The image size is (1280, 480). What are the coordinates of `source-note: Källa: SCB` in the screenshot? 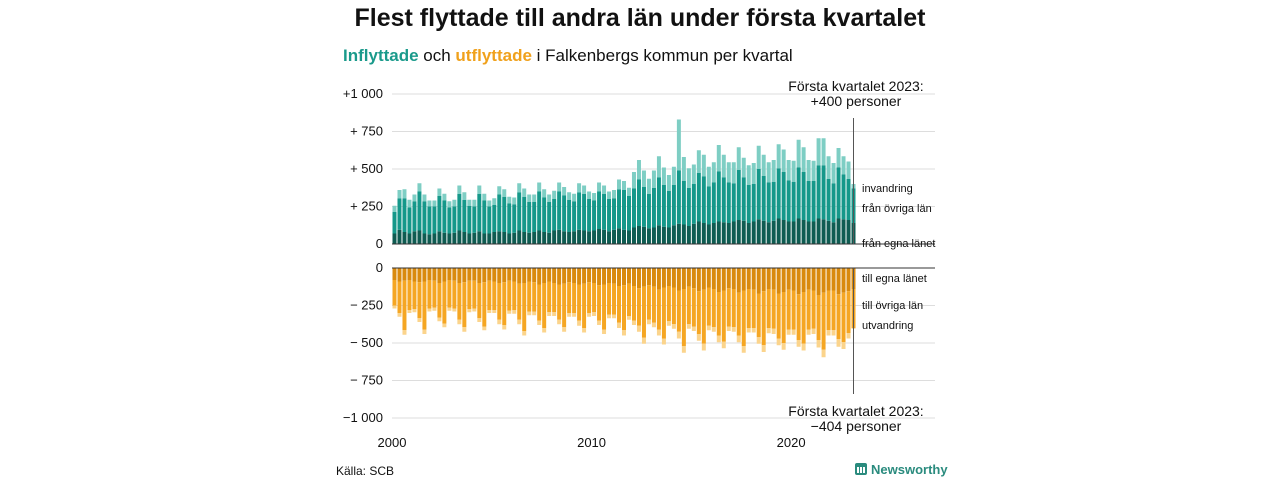 It's located at (365, 471).